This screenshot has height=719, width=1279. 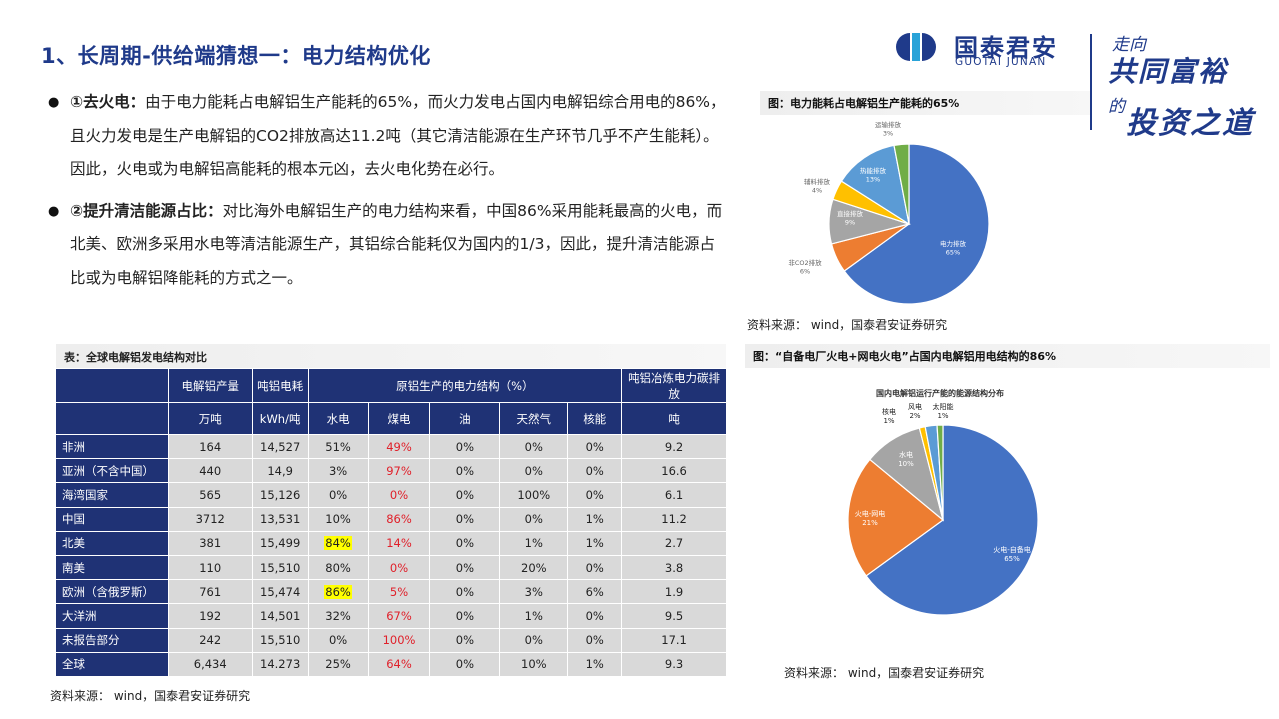 I want to click on cell-output: 761, so click(x=210, y=592).